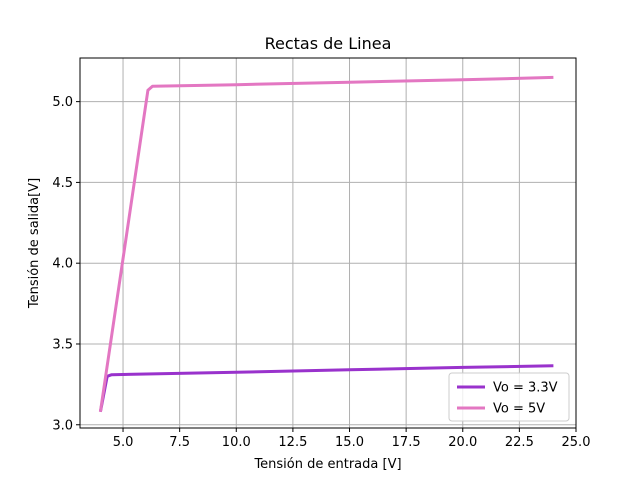 This screenshot has height=480, width=640. I want to click on x-tick-label: 10.0, so click(236, 442).